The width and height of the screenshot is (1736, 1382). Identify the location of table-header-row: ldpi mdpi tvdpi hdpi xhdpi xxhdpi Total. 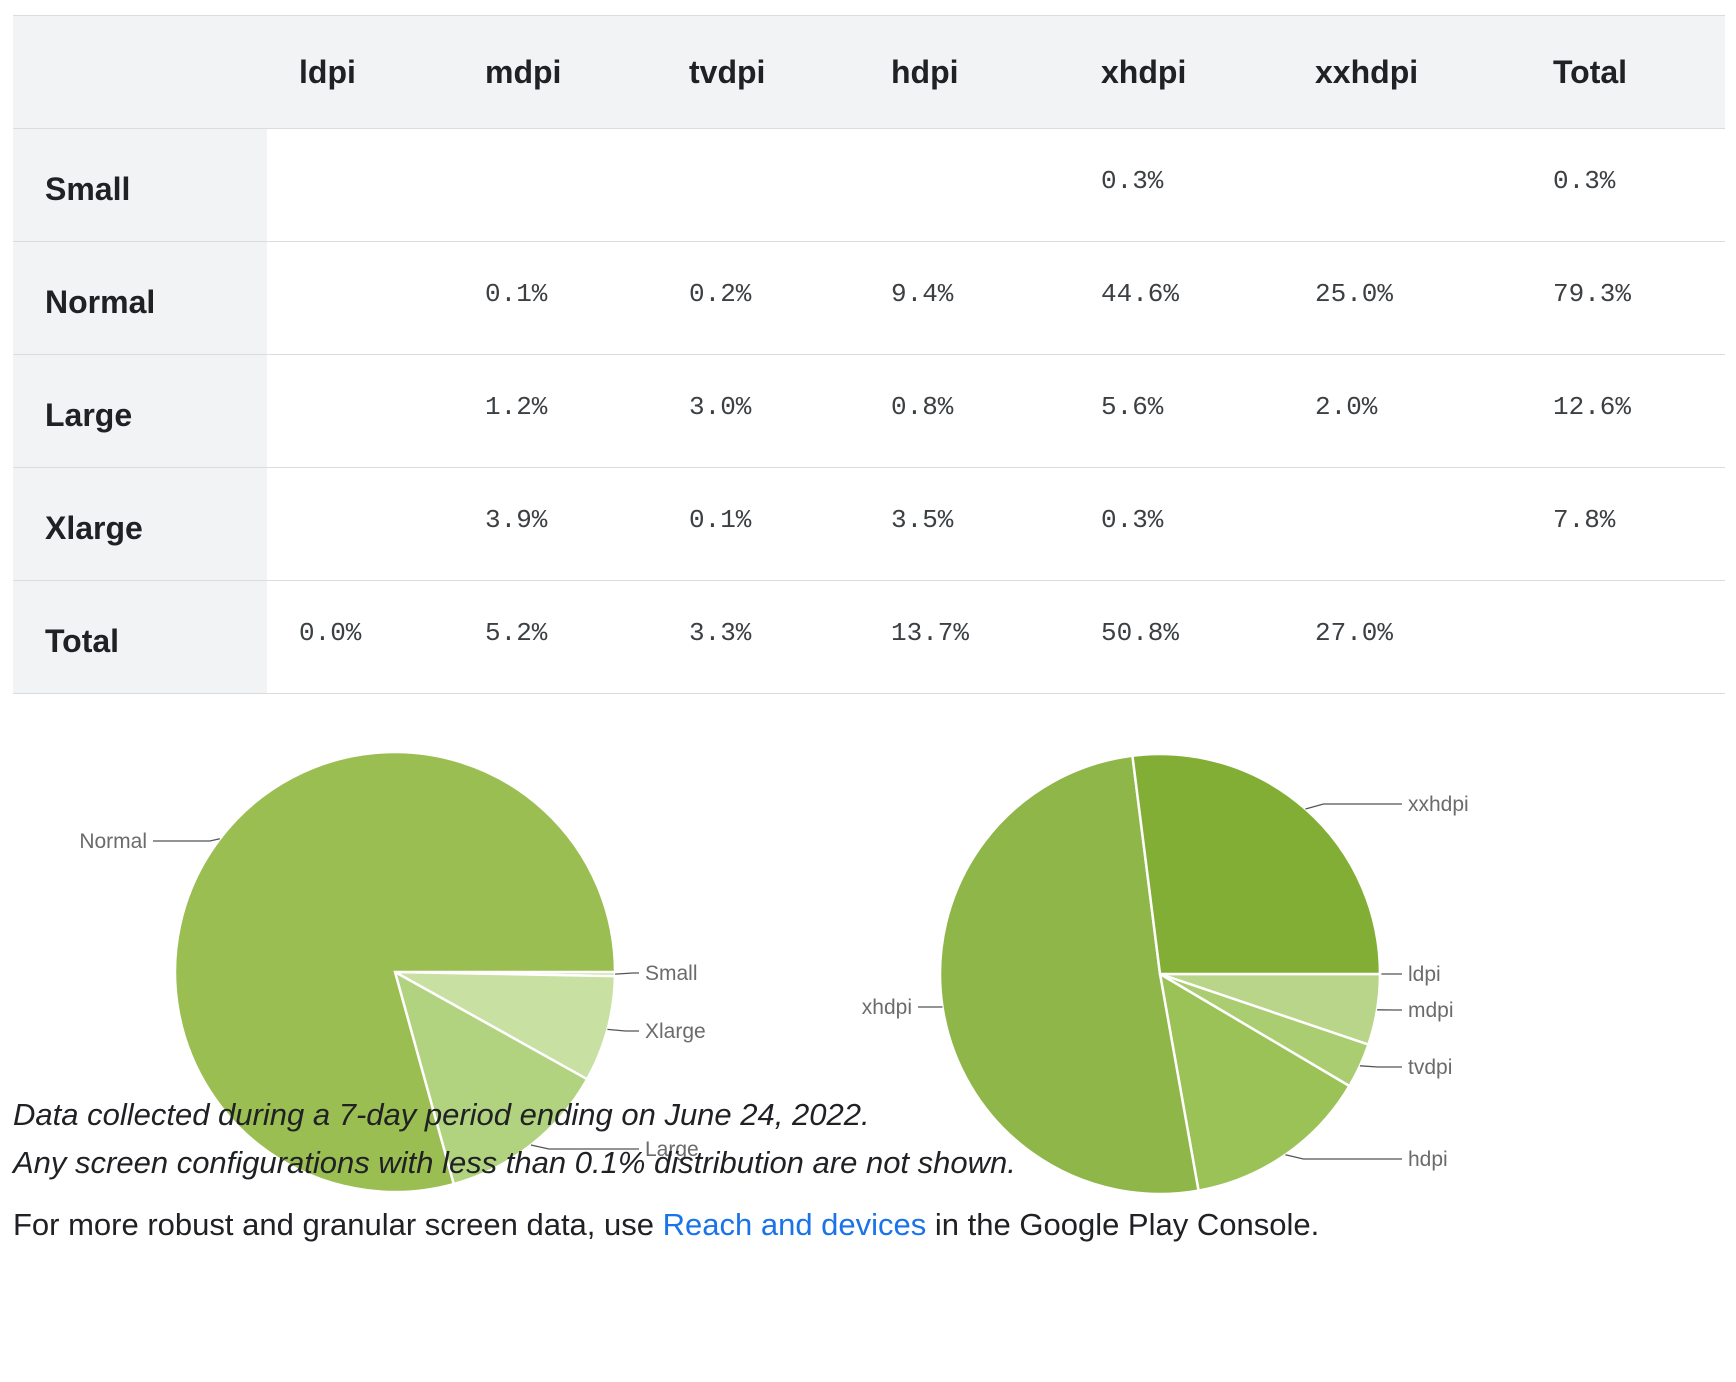
(869, 72).